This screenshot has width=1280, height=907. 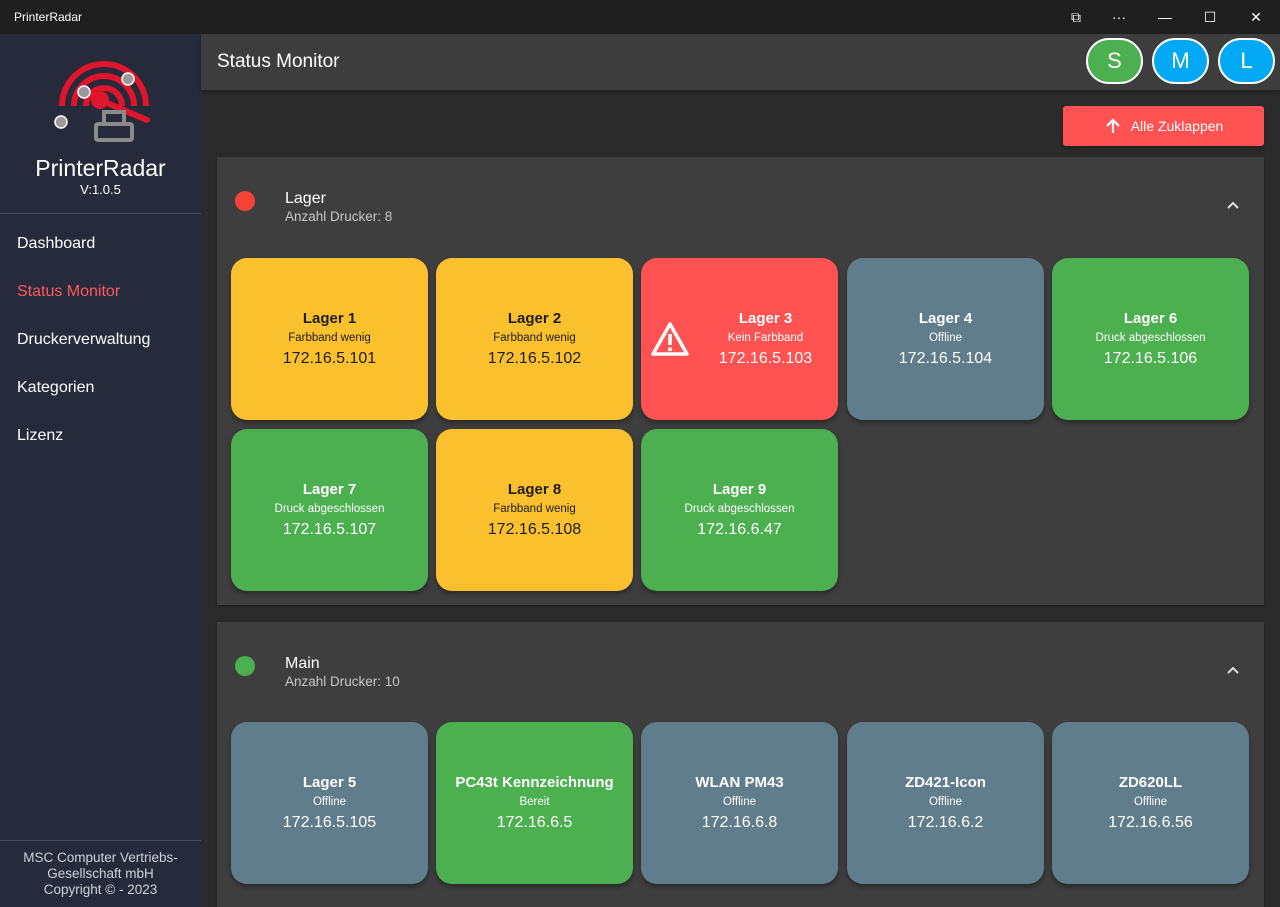 I want to click on printer-ip: 172.16.5.108, so click(x=534, y=529).